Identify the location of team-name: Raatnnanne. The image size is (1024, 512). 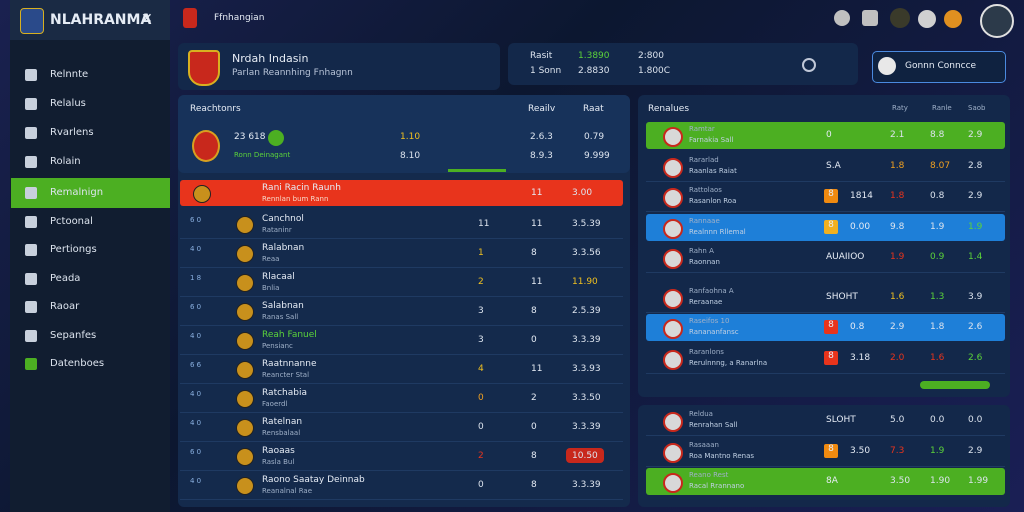
(289, 364).